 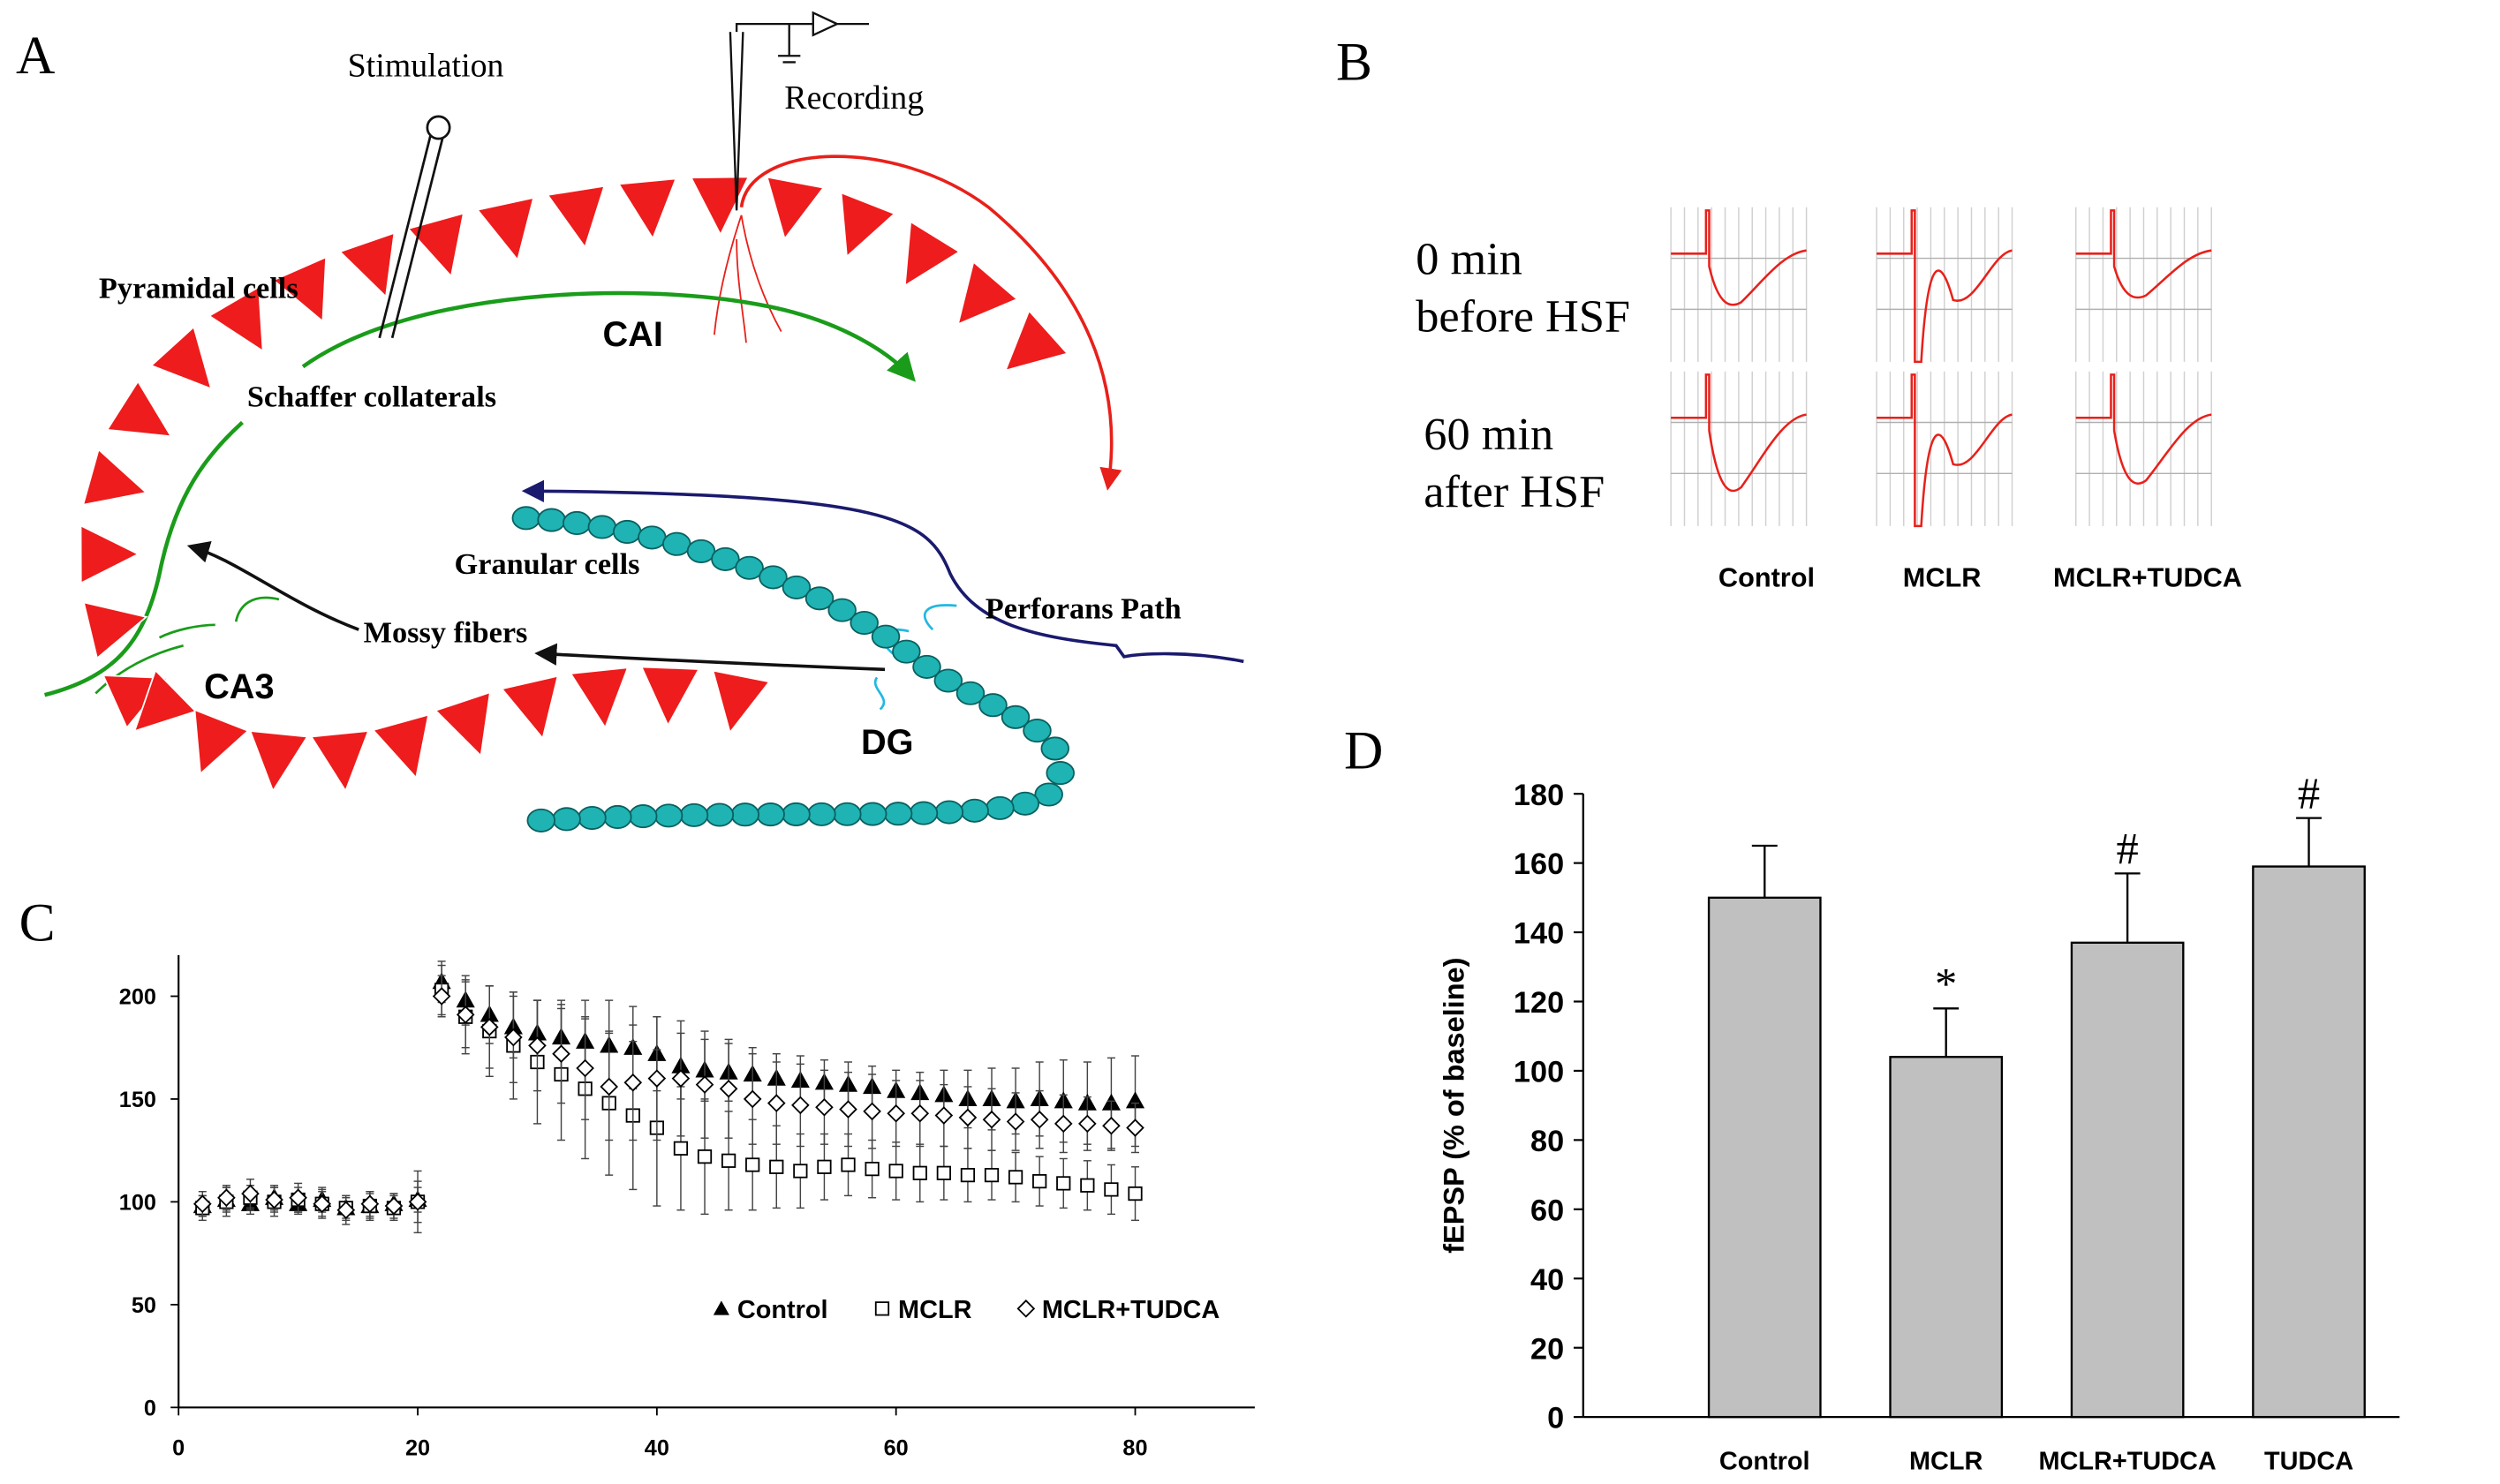 What do you see at coordinates (418, 1447) in the screenshot?
I see `x-tick-label: 20` at bounding box center [418, 1447].